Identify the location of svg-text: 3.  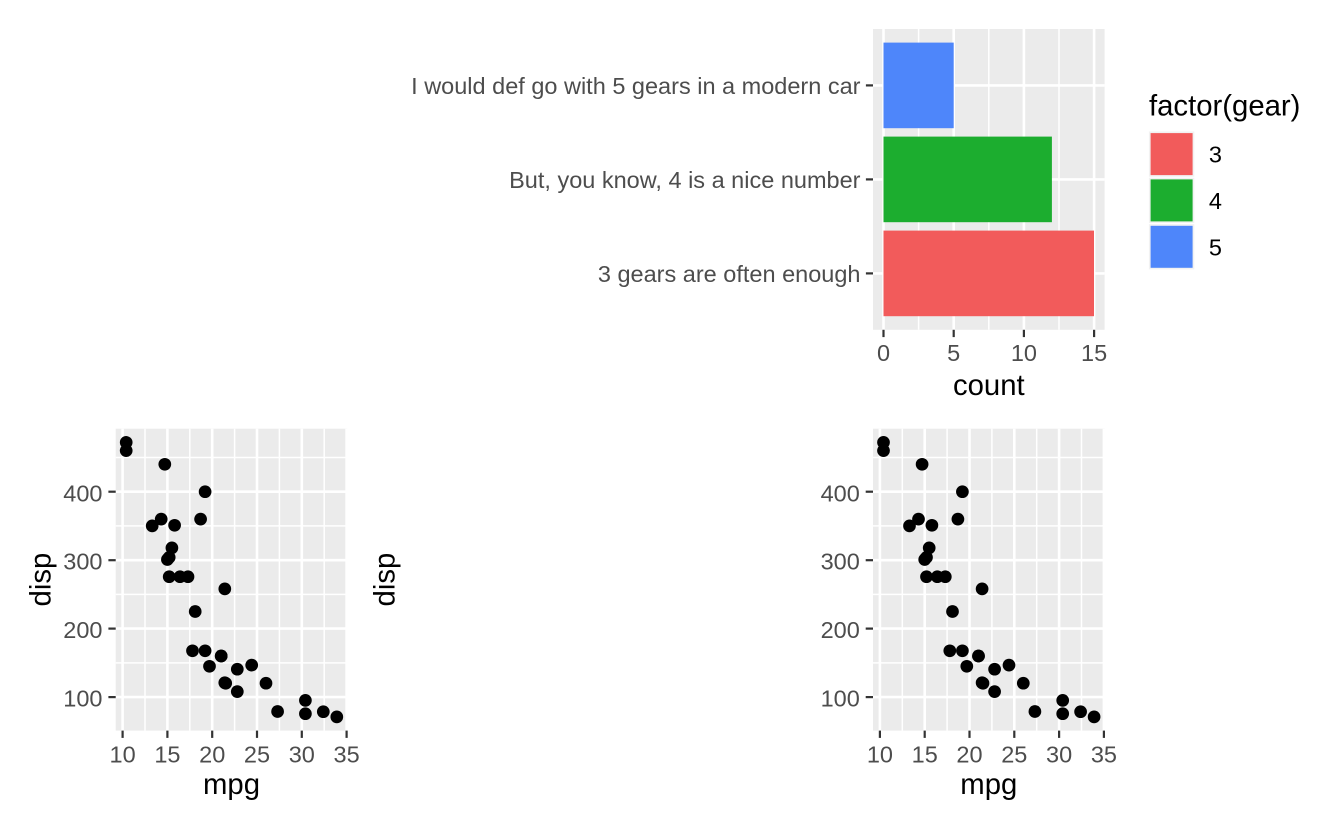
(1215, 155).